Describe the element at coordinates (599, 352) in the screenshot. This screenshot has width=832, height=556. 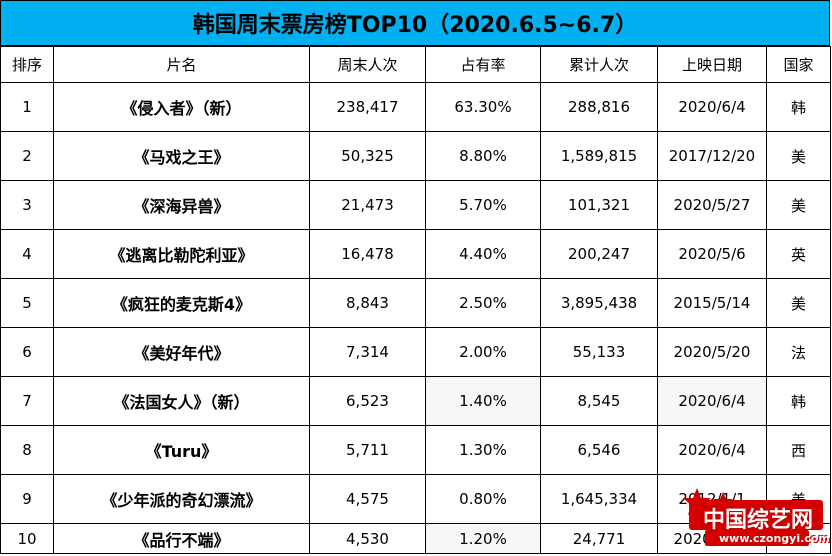
I see `total-cell: 55,133` at that location.